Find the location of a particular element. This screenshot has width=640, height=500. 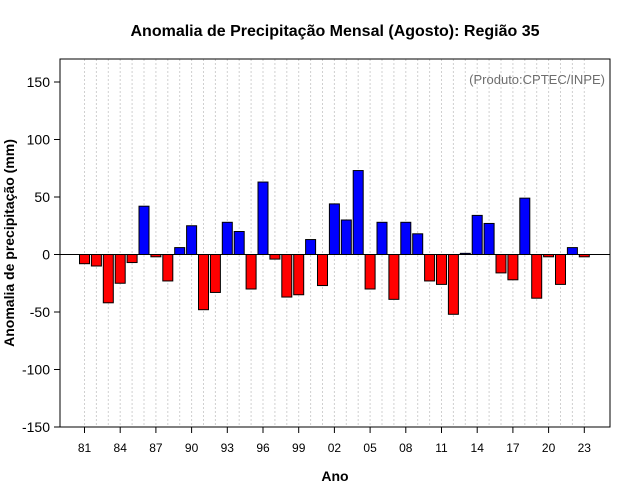

bar-2017 is located at coordinates (513, 267).